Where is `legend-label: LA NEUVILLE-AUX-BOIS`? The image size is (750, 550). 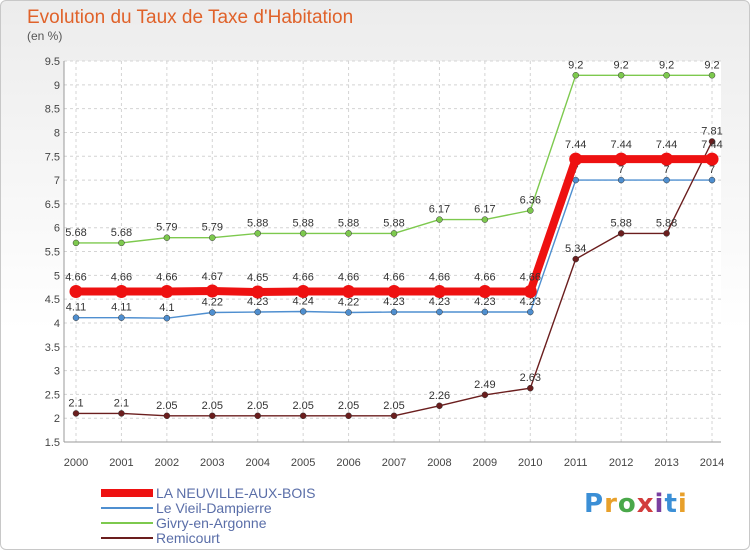
legend-label: LA NEUVILLE-AUX-BOIS is located at coordinates (236, 493).